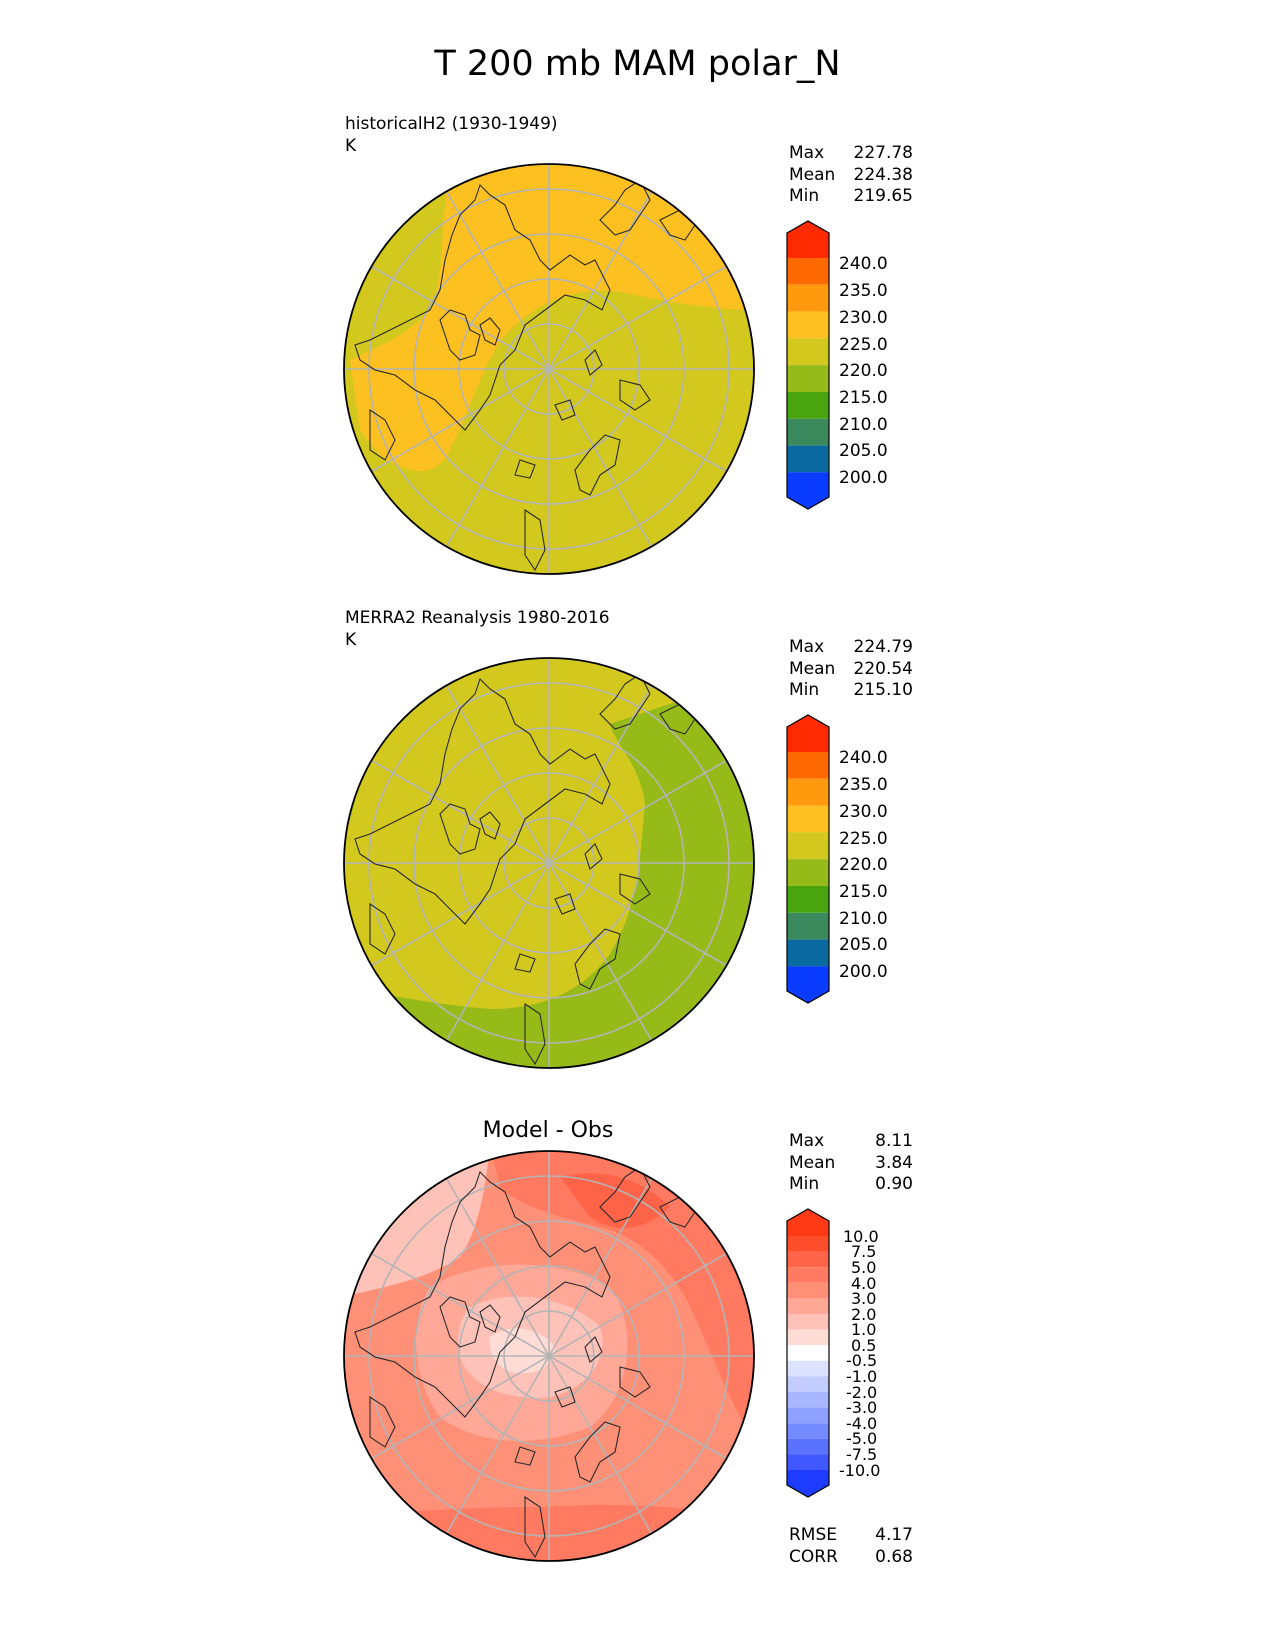 Image resolution: width=1275 pixels, height=1650 pixels. Describe the element at coordinates (863, 919) in the screenshot. I see `colorbar-tick-label: 210.0` at that location.